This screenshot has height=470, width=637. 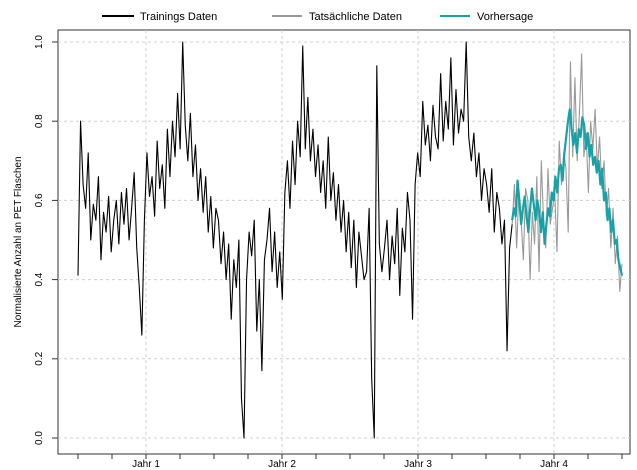 What do you see at coordinates (418, 464) in the screenshot?
I see `x-tick-label: Jahr 3` at bounding box center [418, 464].